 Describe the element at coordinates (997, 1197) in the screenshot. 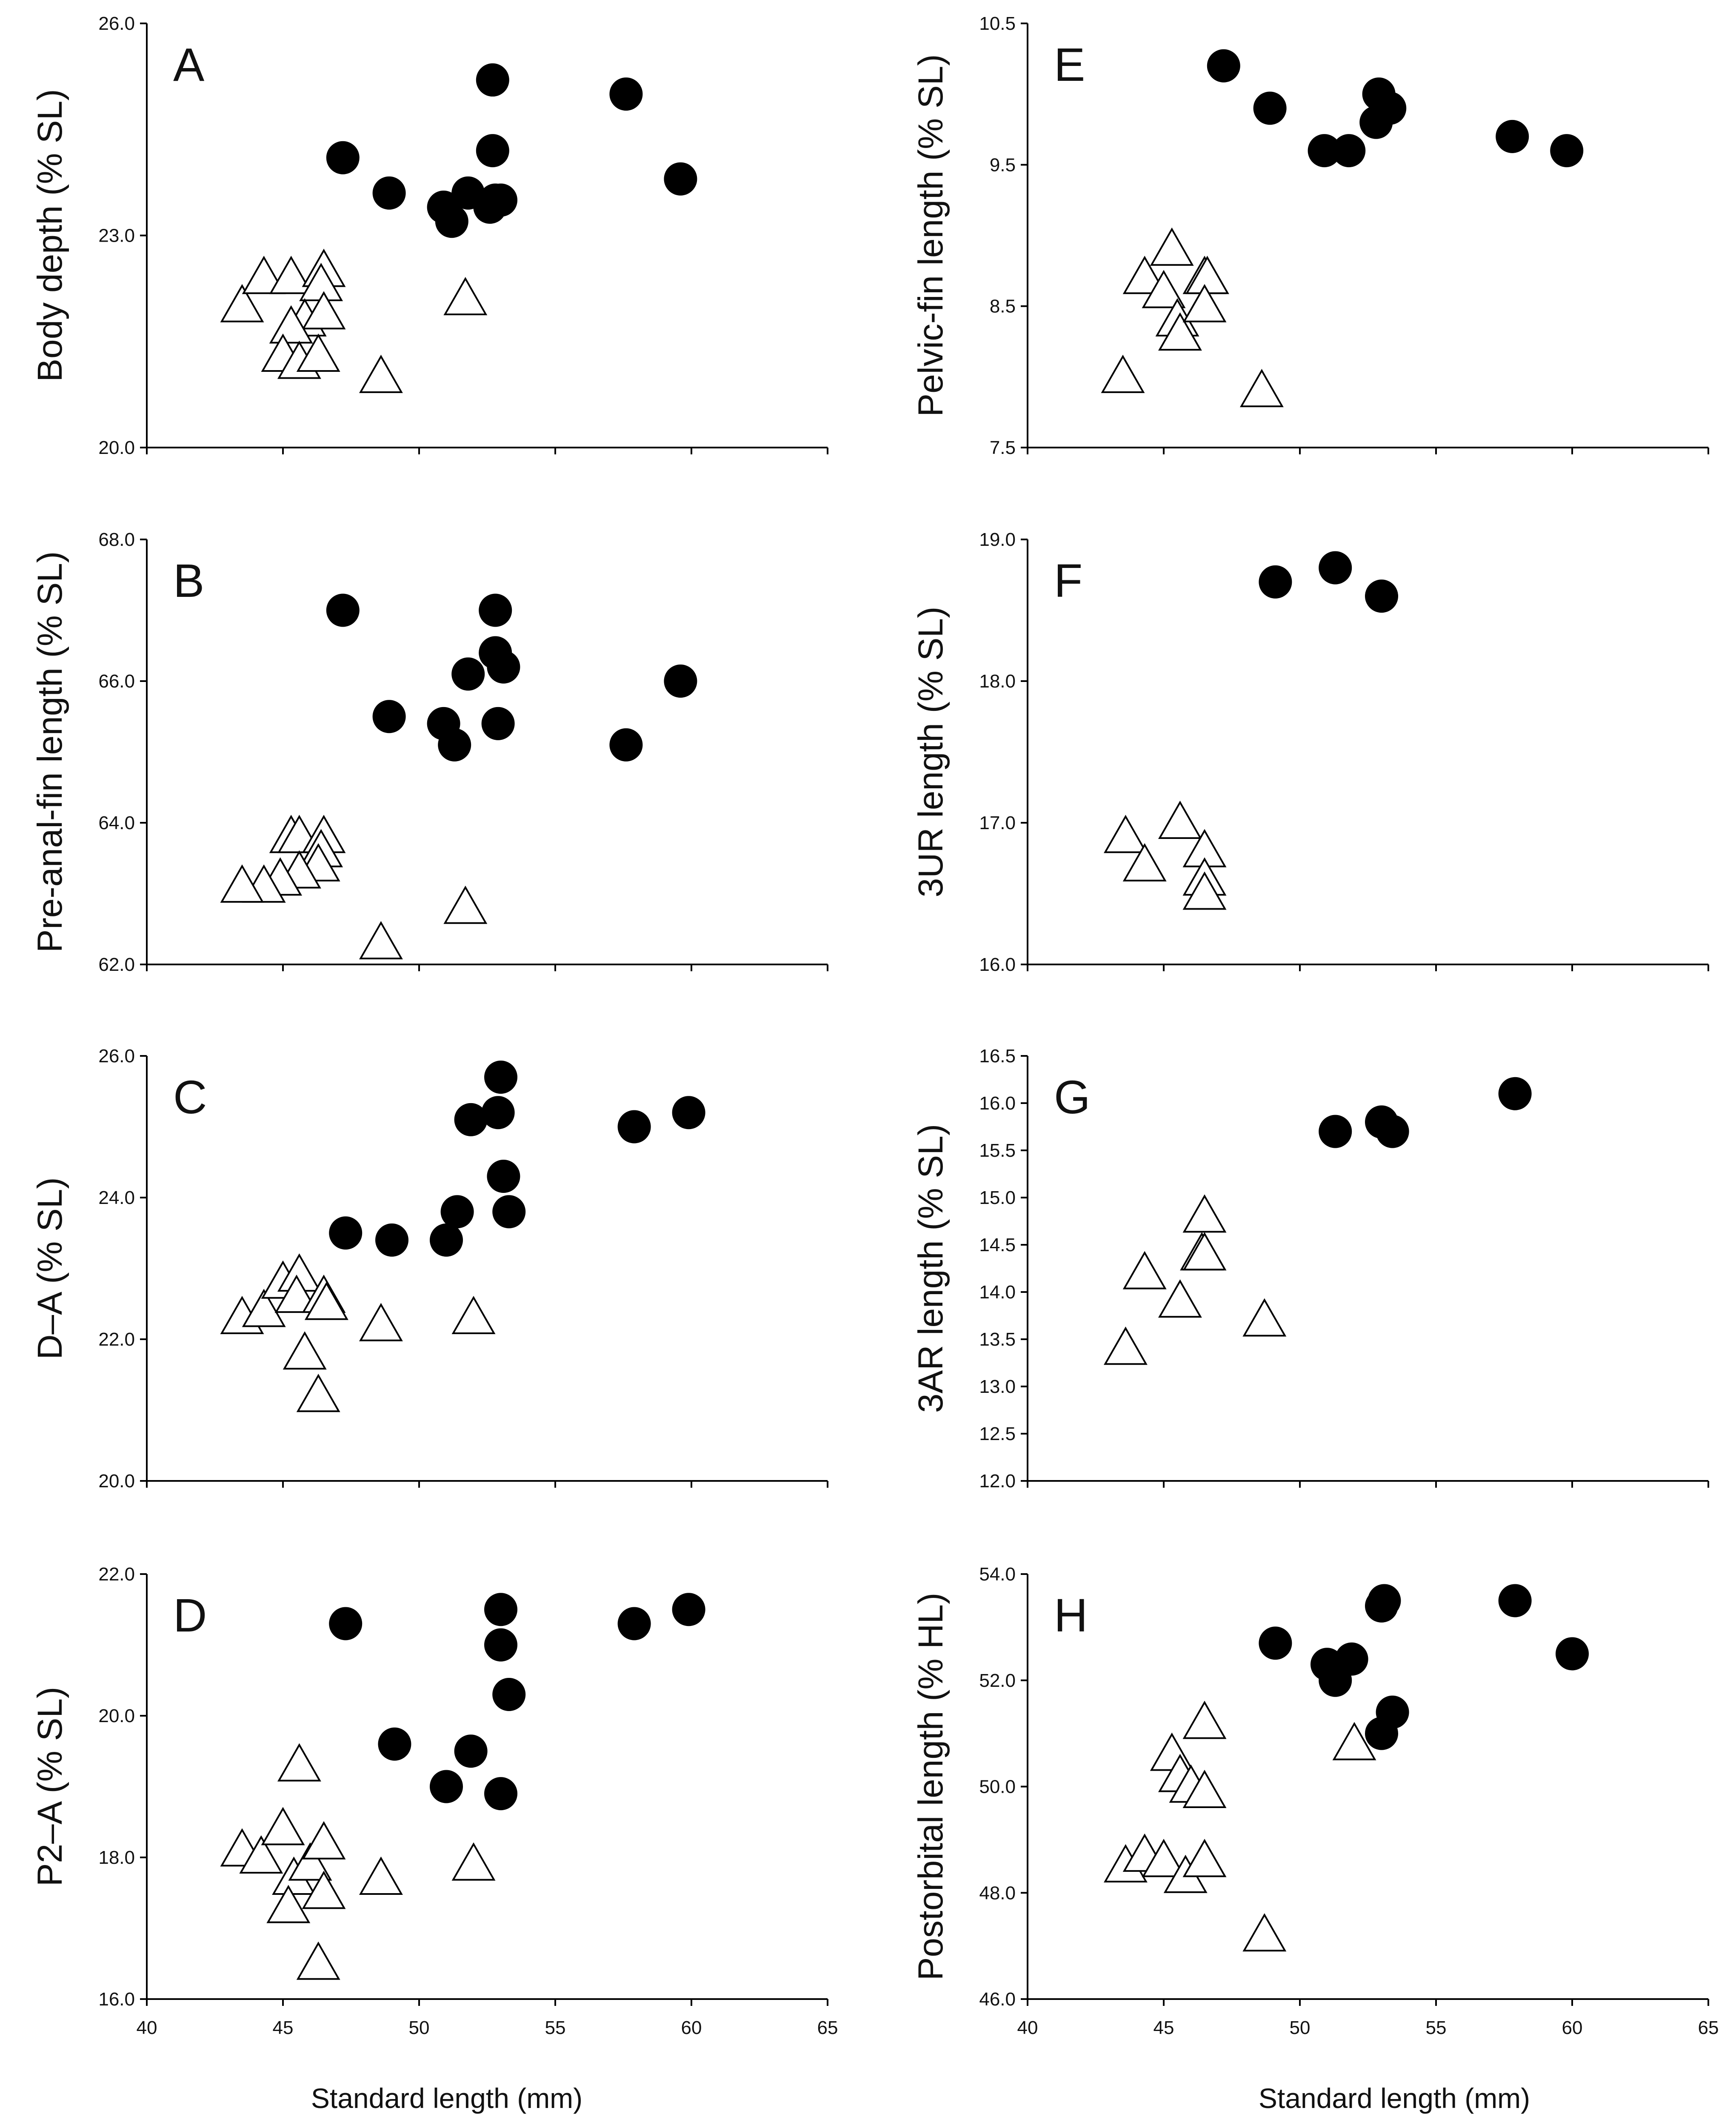

I see `y-tick-label-g: 15.0` at that location.